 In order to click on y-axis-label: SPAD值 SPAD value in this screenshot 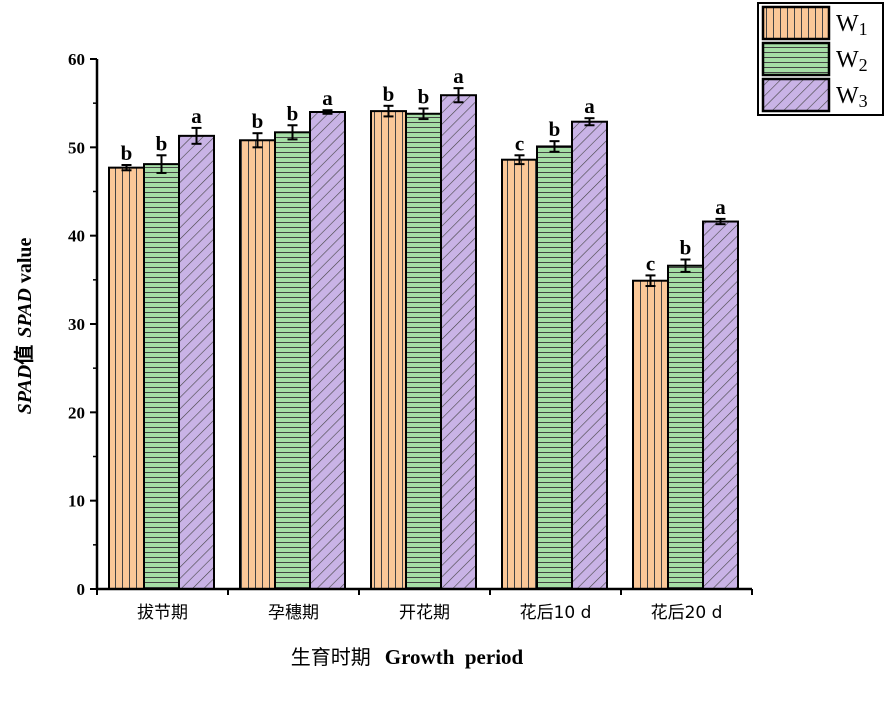, I will do `click(24, 325)`.